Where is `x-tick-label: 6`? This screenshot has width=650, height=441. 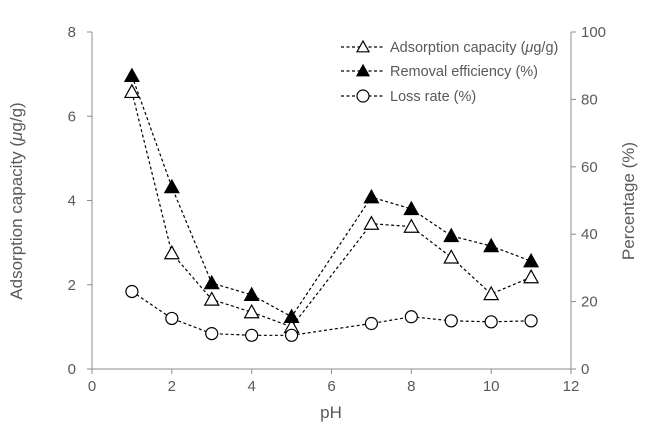
x-tick-label: 6 is located at coordinates (331, 386).